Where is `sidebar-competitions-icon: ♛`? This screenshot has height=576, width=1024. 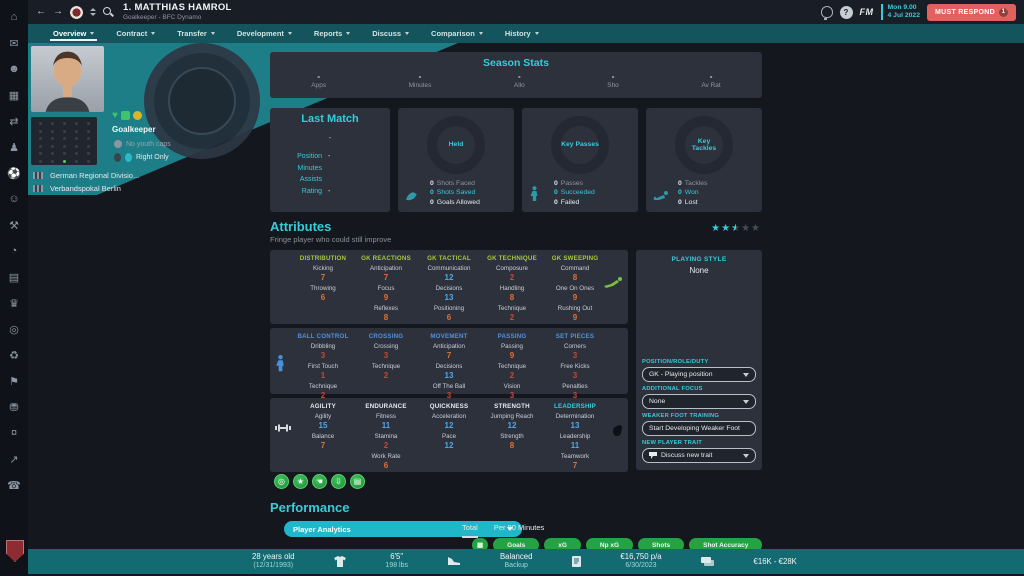 sidebar-competitions-icon: ♛ is located at coordinates (14, 303).